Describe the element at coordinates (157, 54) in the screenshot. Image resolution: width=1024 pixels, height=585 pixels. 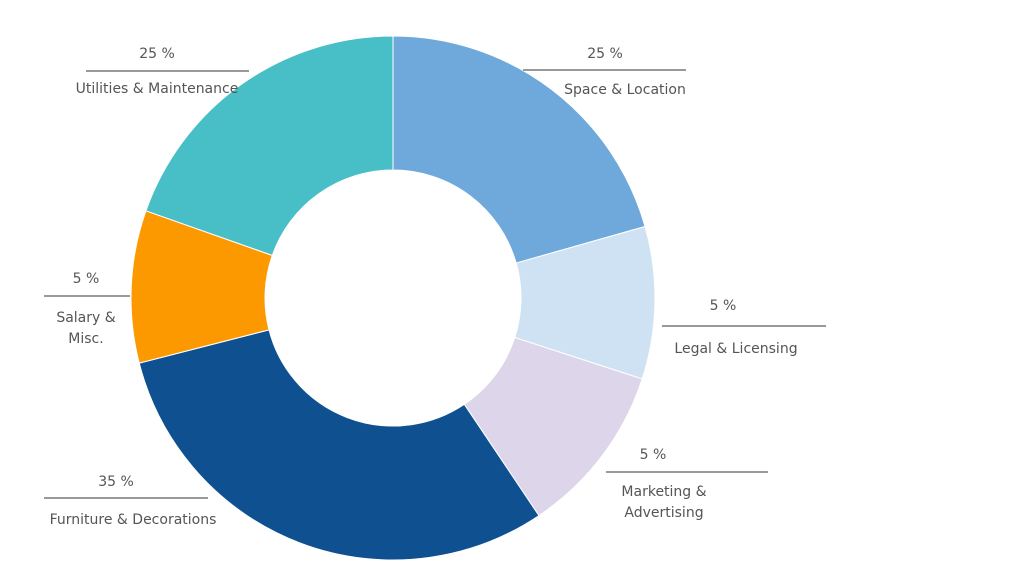
I see `percent-label-utilities: 25 %` at that location.